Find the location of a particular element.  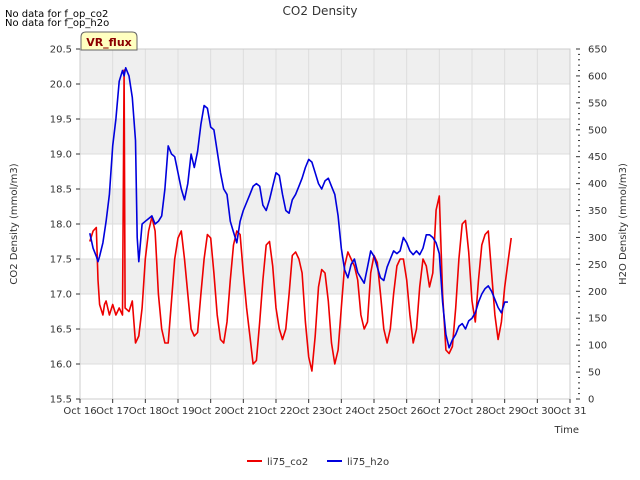

right-y-tick-label-3: 150 is located at coordinates (597, 319).